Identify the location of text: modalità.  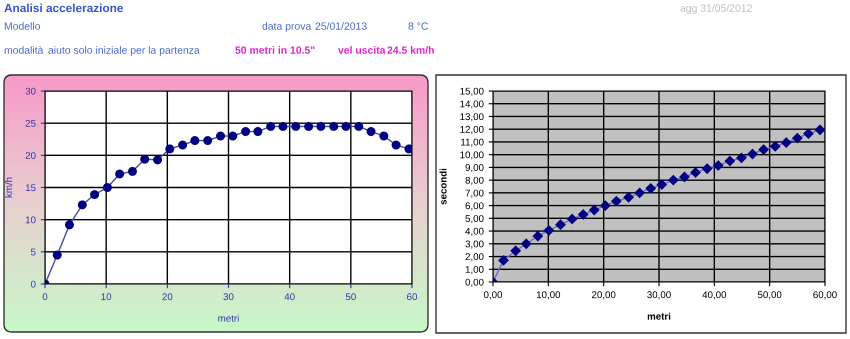
(24, 50).